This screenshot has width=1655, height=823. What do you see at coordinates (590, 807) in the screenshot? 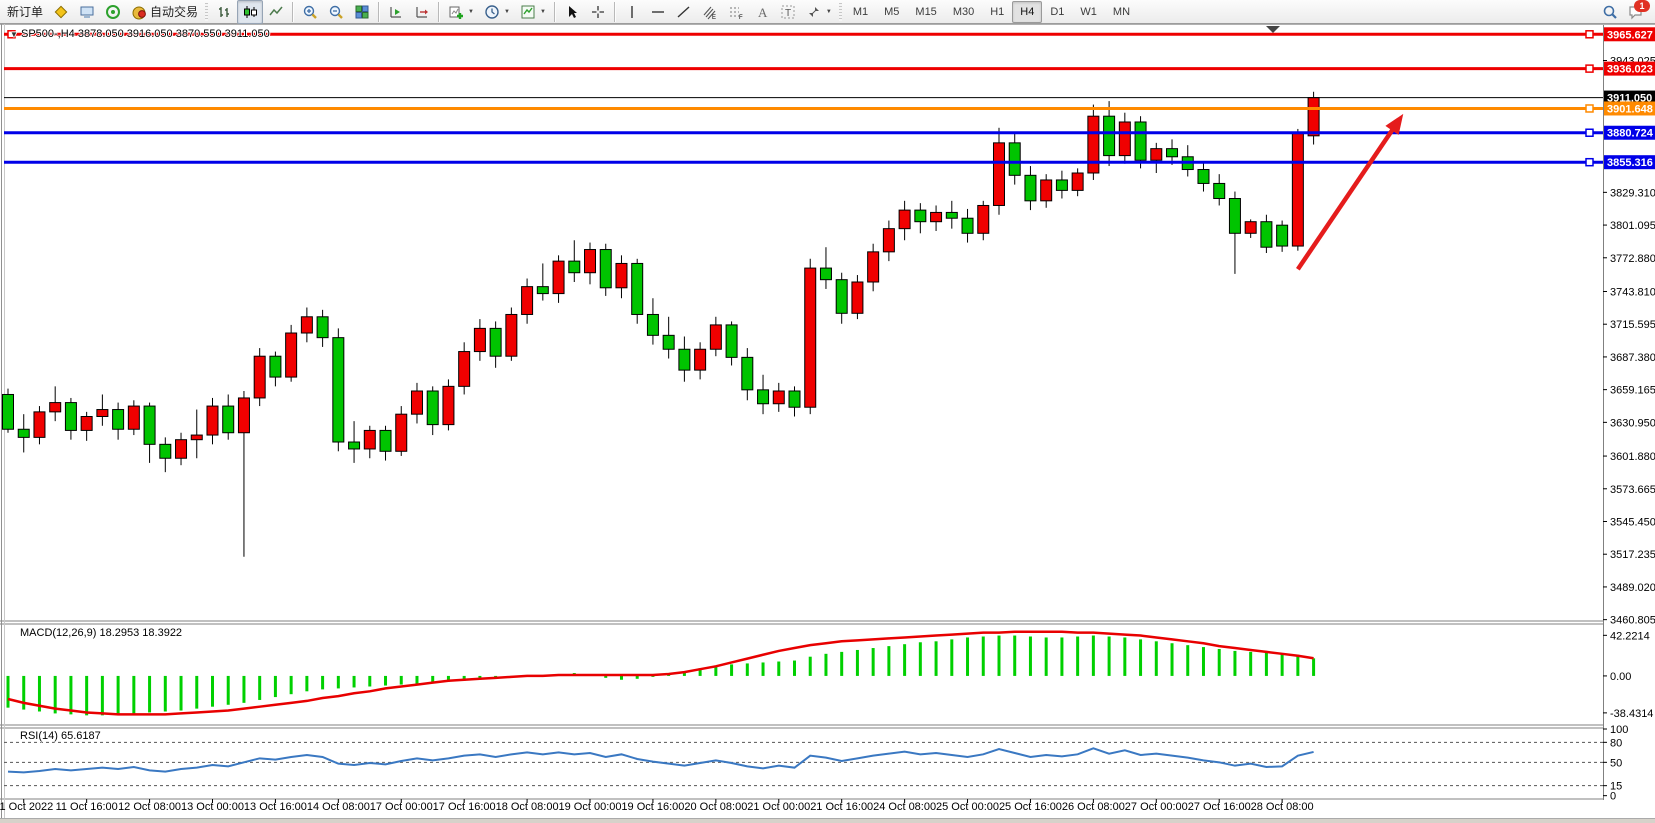
I see `time-axis-label: 19 Oct 00:00` at bounding box center [590, 807].